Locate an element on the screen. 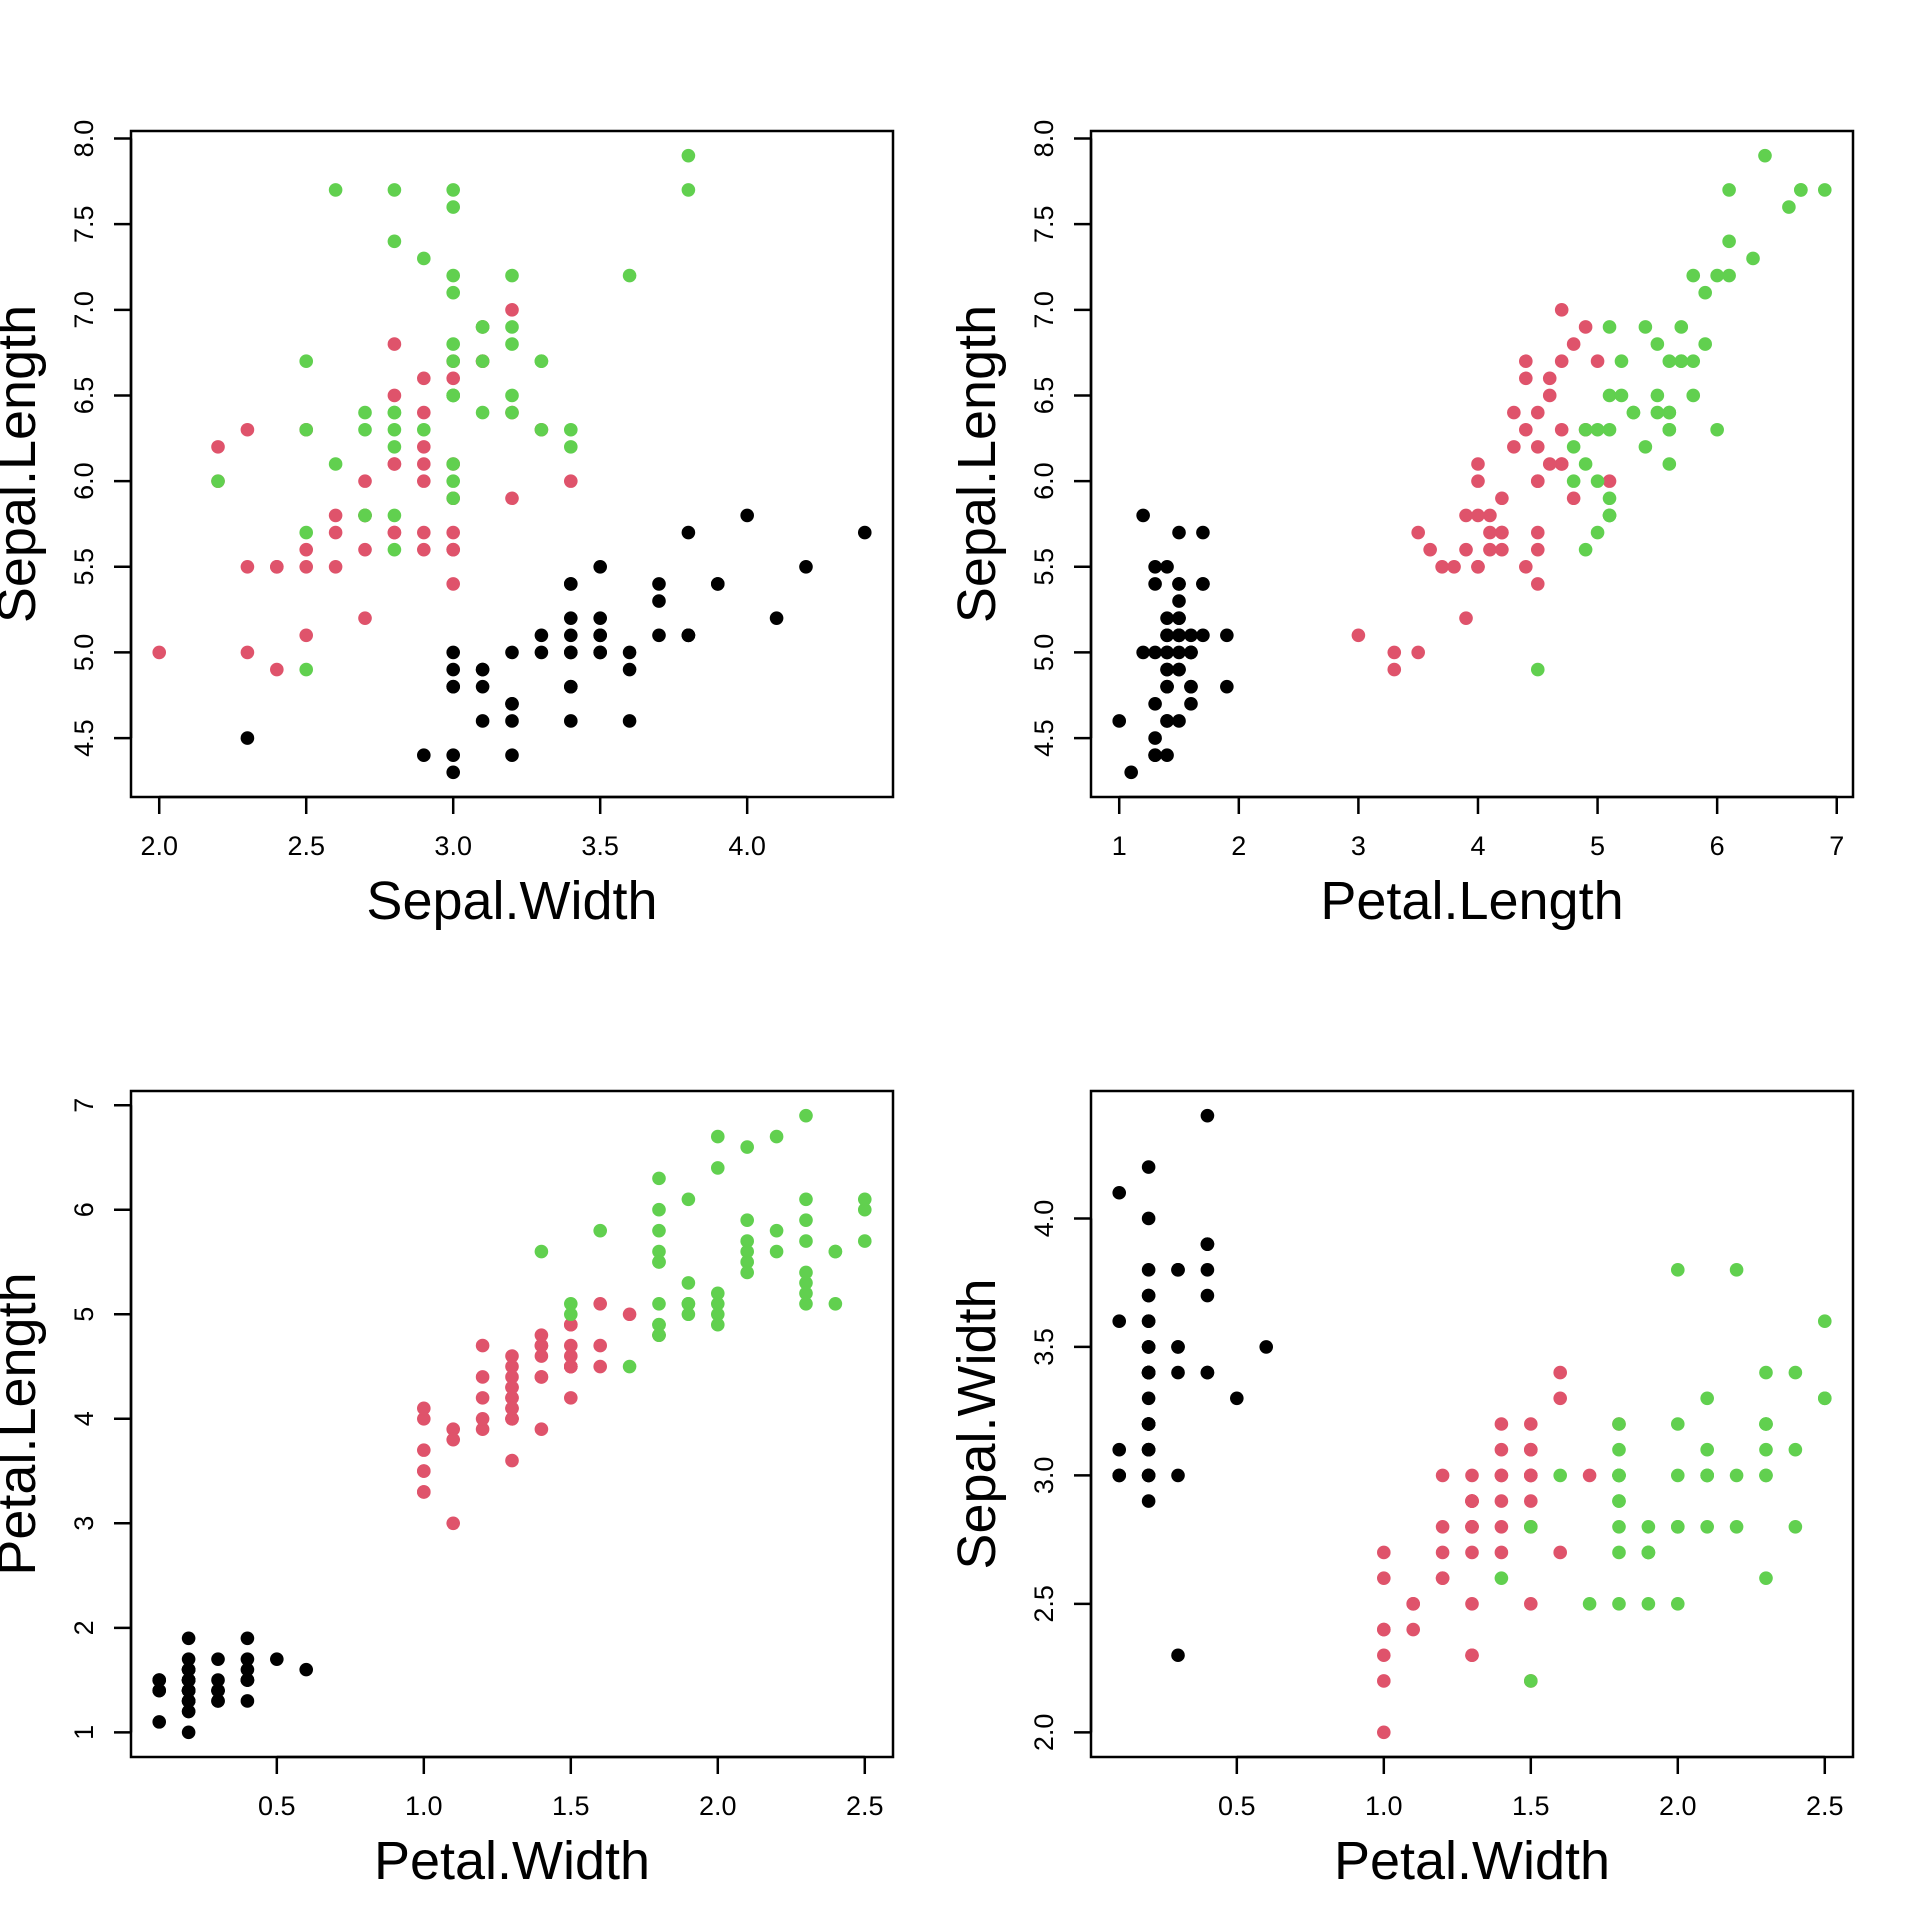 The height and width of the screenshot is (1920, 1920). y-tick-label: 5 is located at coordinates (84, 1314).